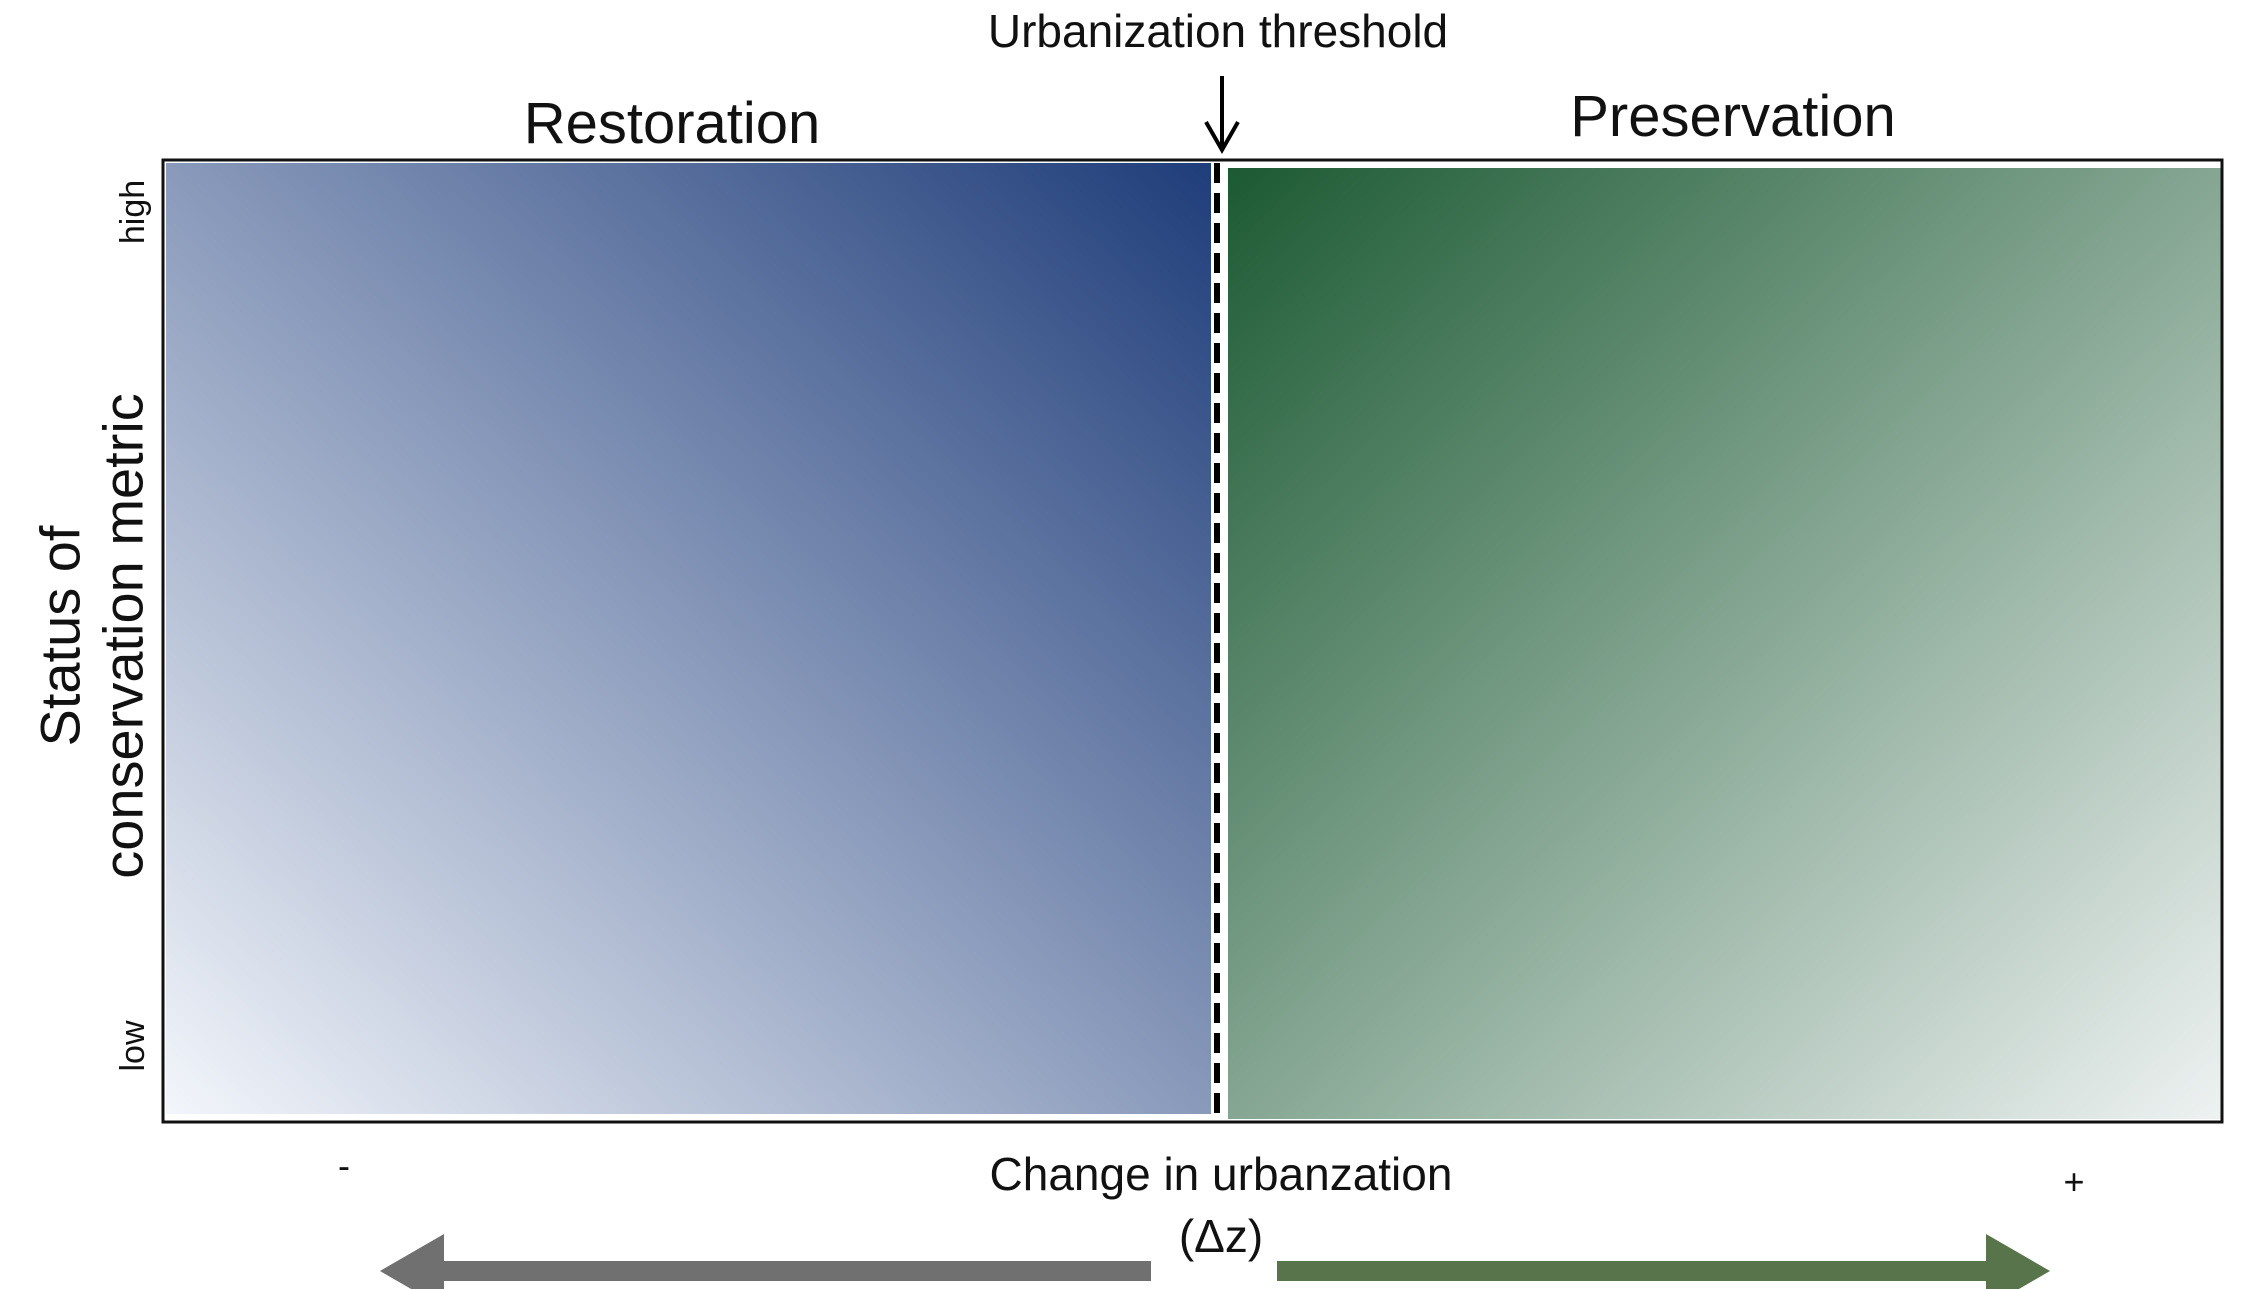  I want to click on y-tick-low: low, so click(133, 1046).